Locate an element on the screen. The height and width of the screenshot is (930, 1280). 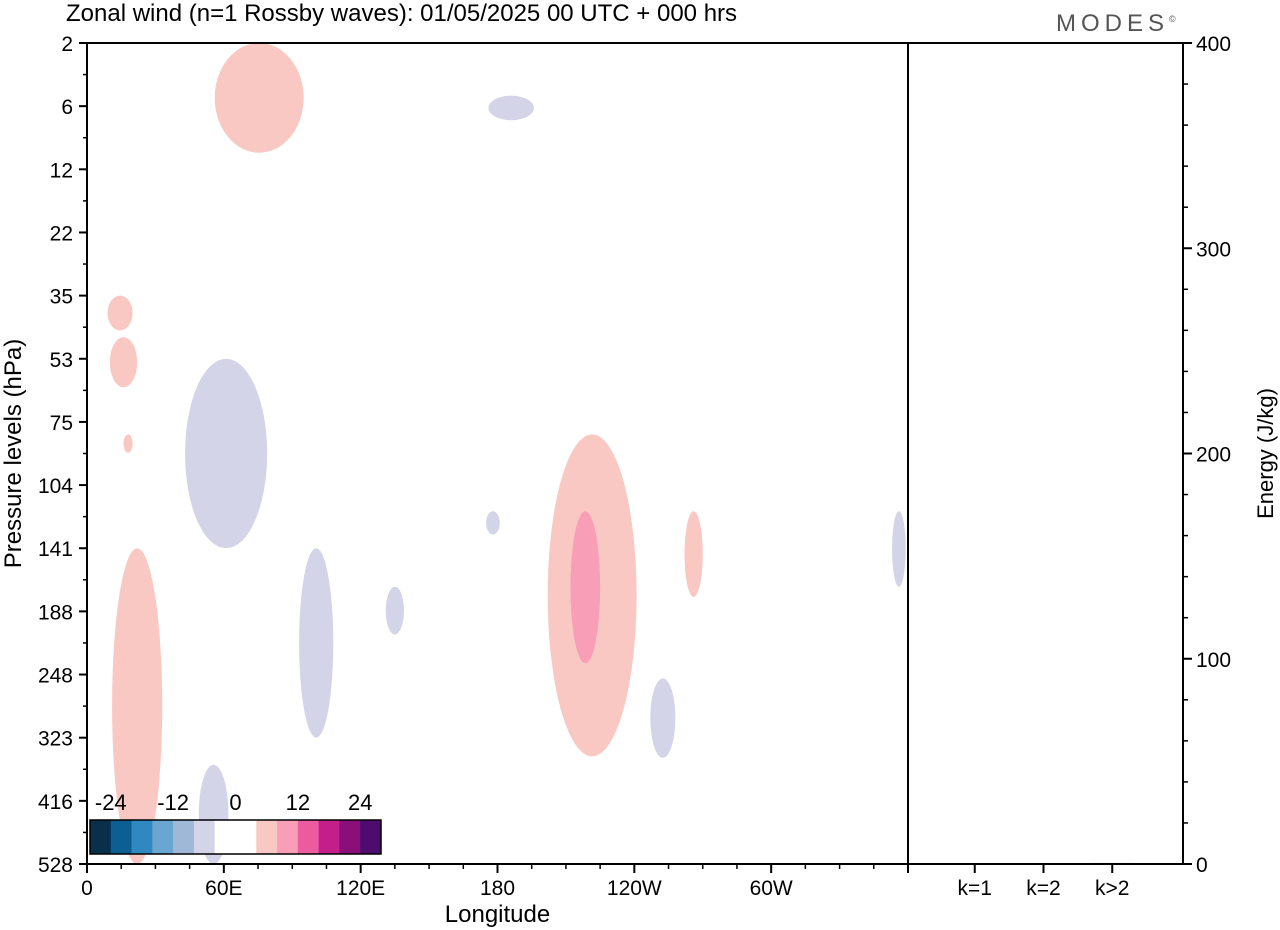
colorbar-label: -12 is located at coordinates (173, 802).